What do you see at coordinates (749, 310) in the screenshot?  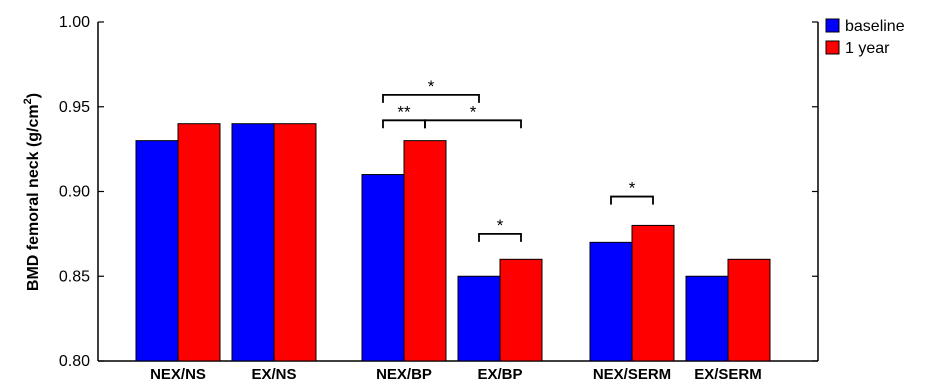 I see `bar-one-year-ex-serm` at bounding box center [749, 310].